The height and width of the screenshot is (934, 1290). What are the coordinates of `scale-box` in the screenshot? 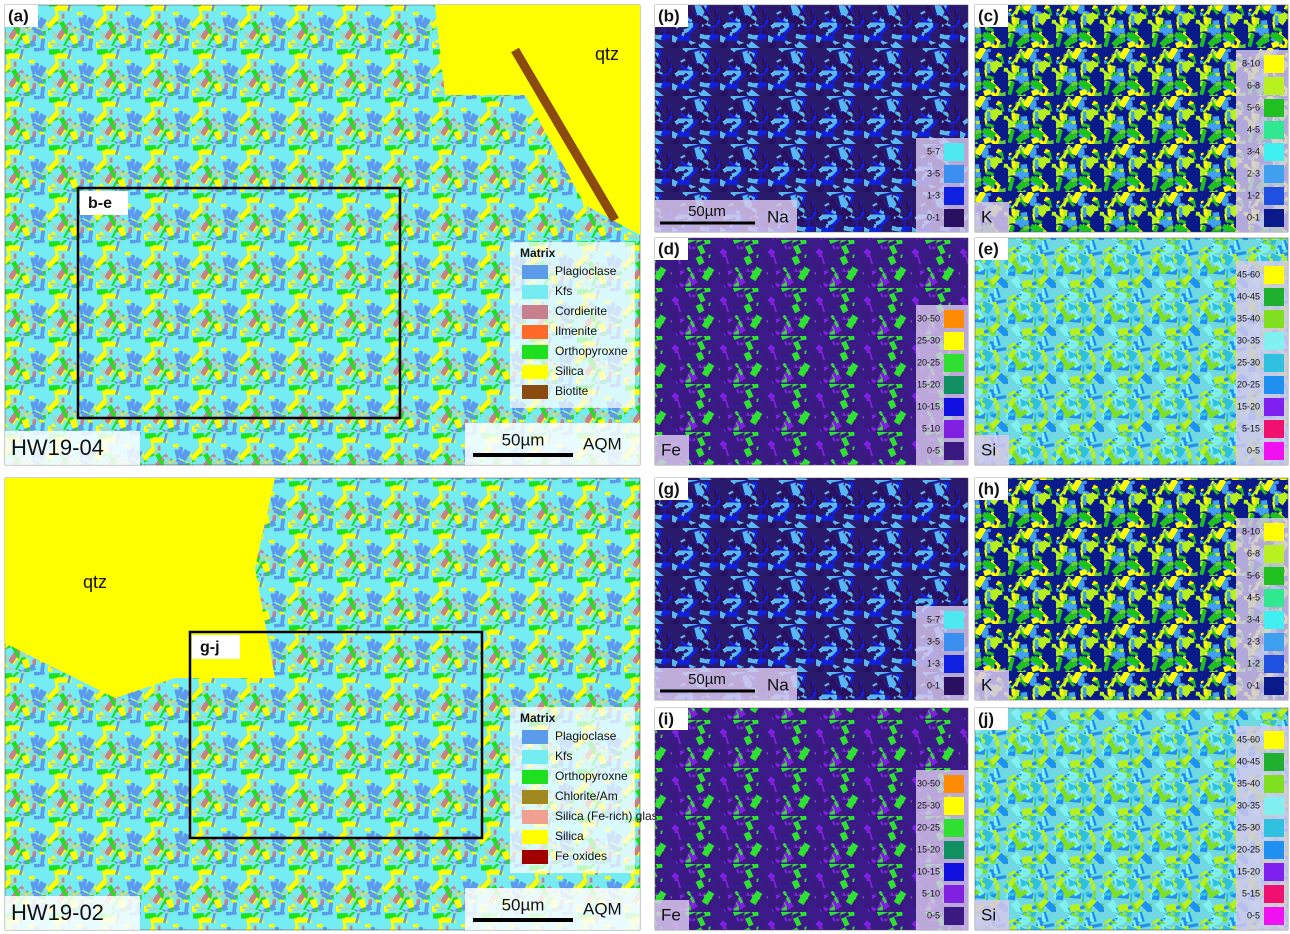 It's located at (726, 216).